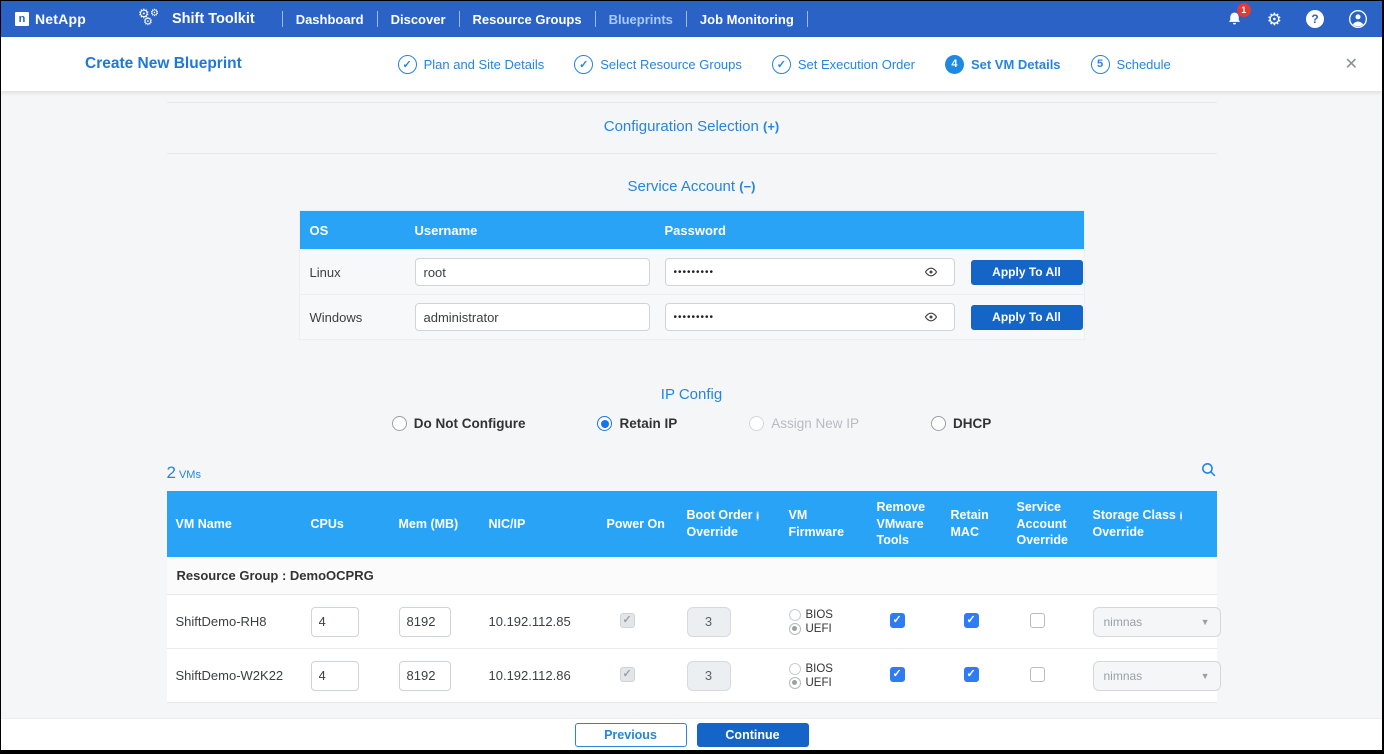  I want to click on help-icon: ?, so click(1315, 19).